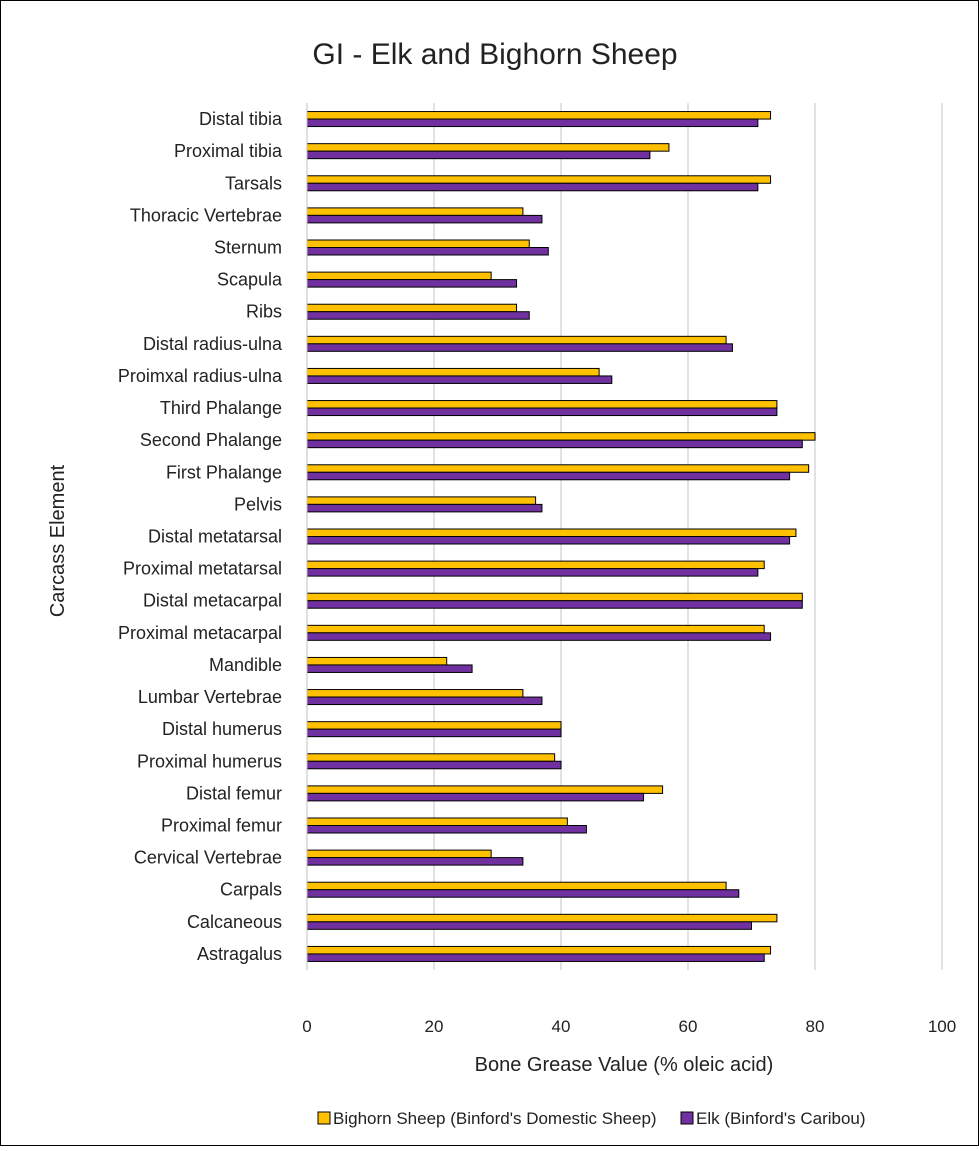 This screenshot has height=1151, width=979. I want to click on category-label: Proximal metatarsal, so click(202, 569).